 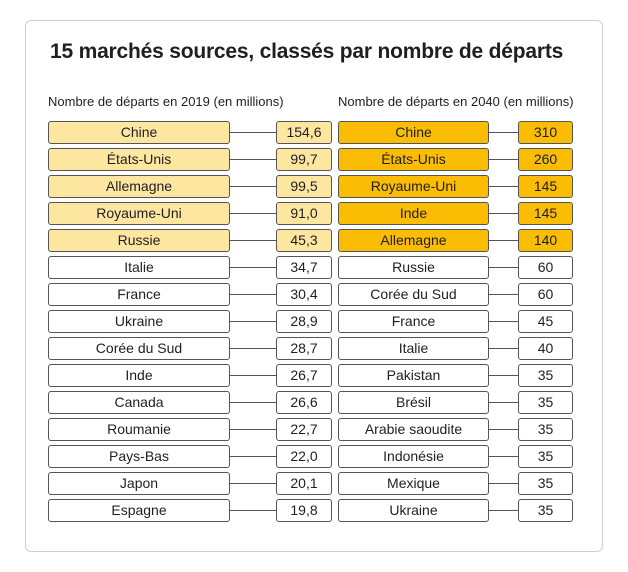 I want to click on country-label: Mexique, so click(x=413, y=483).